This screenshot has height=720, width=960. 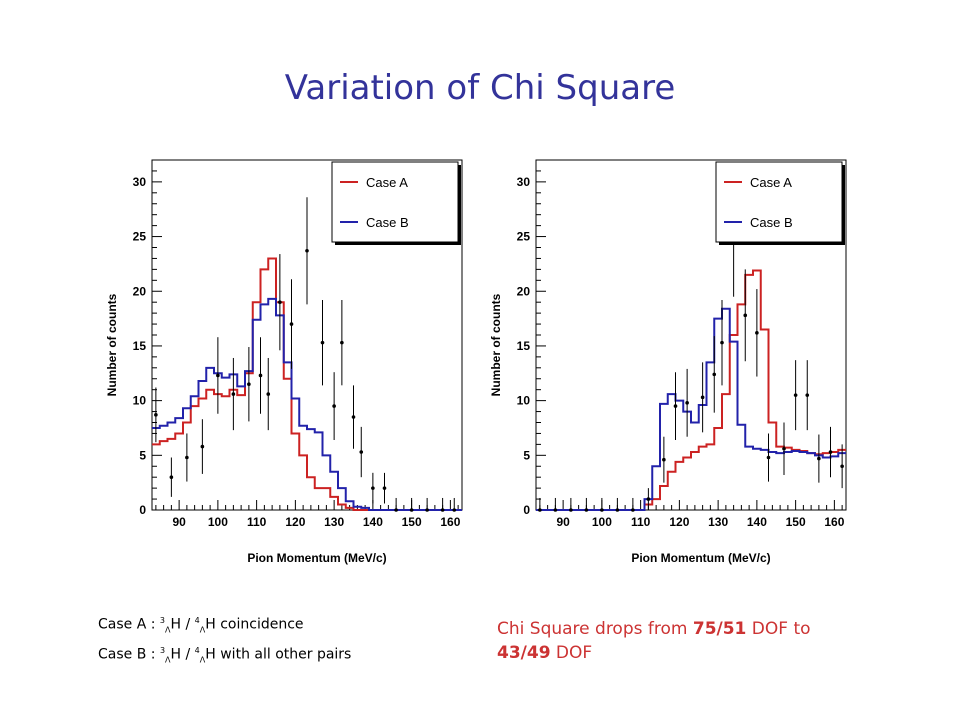 I want to click on y-tick-label: 0, so click(x=526, y=510).